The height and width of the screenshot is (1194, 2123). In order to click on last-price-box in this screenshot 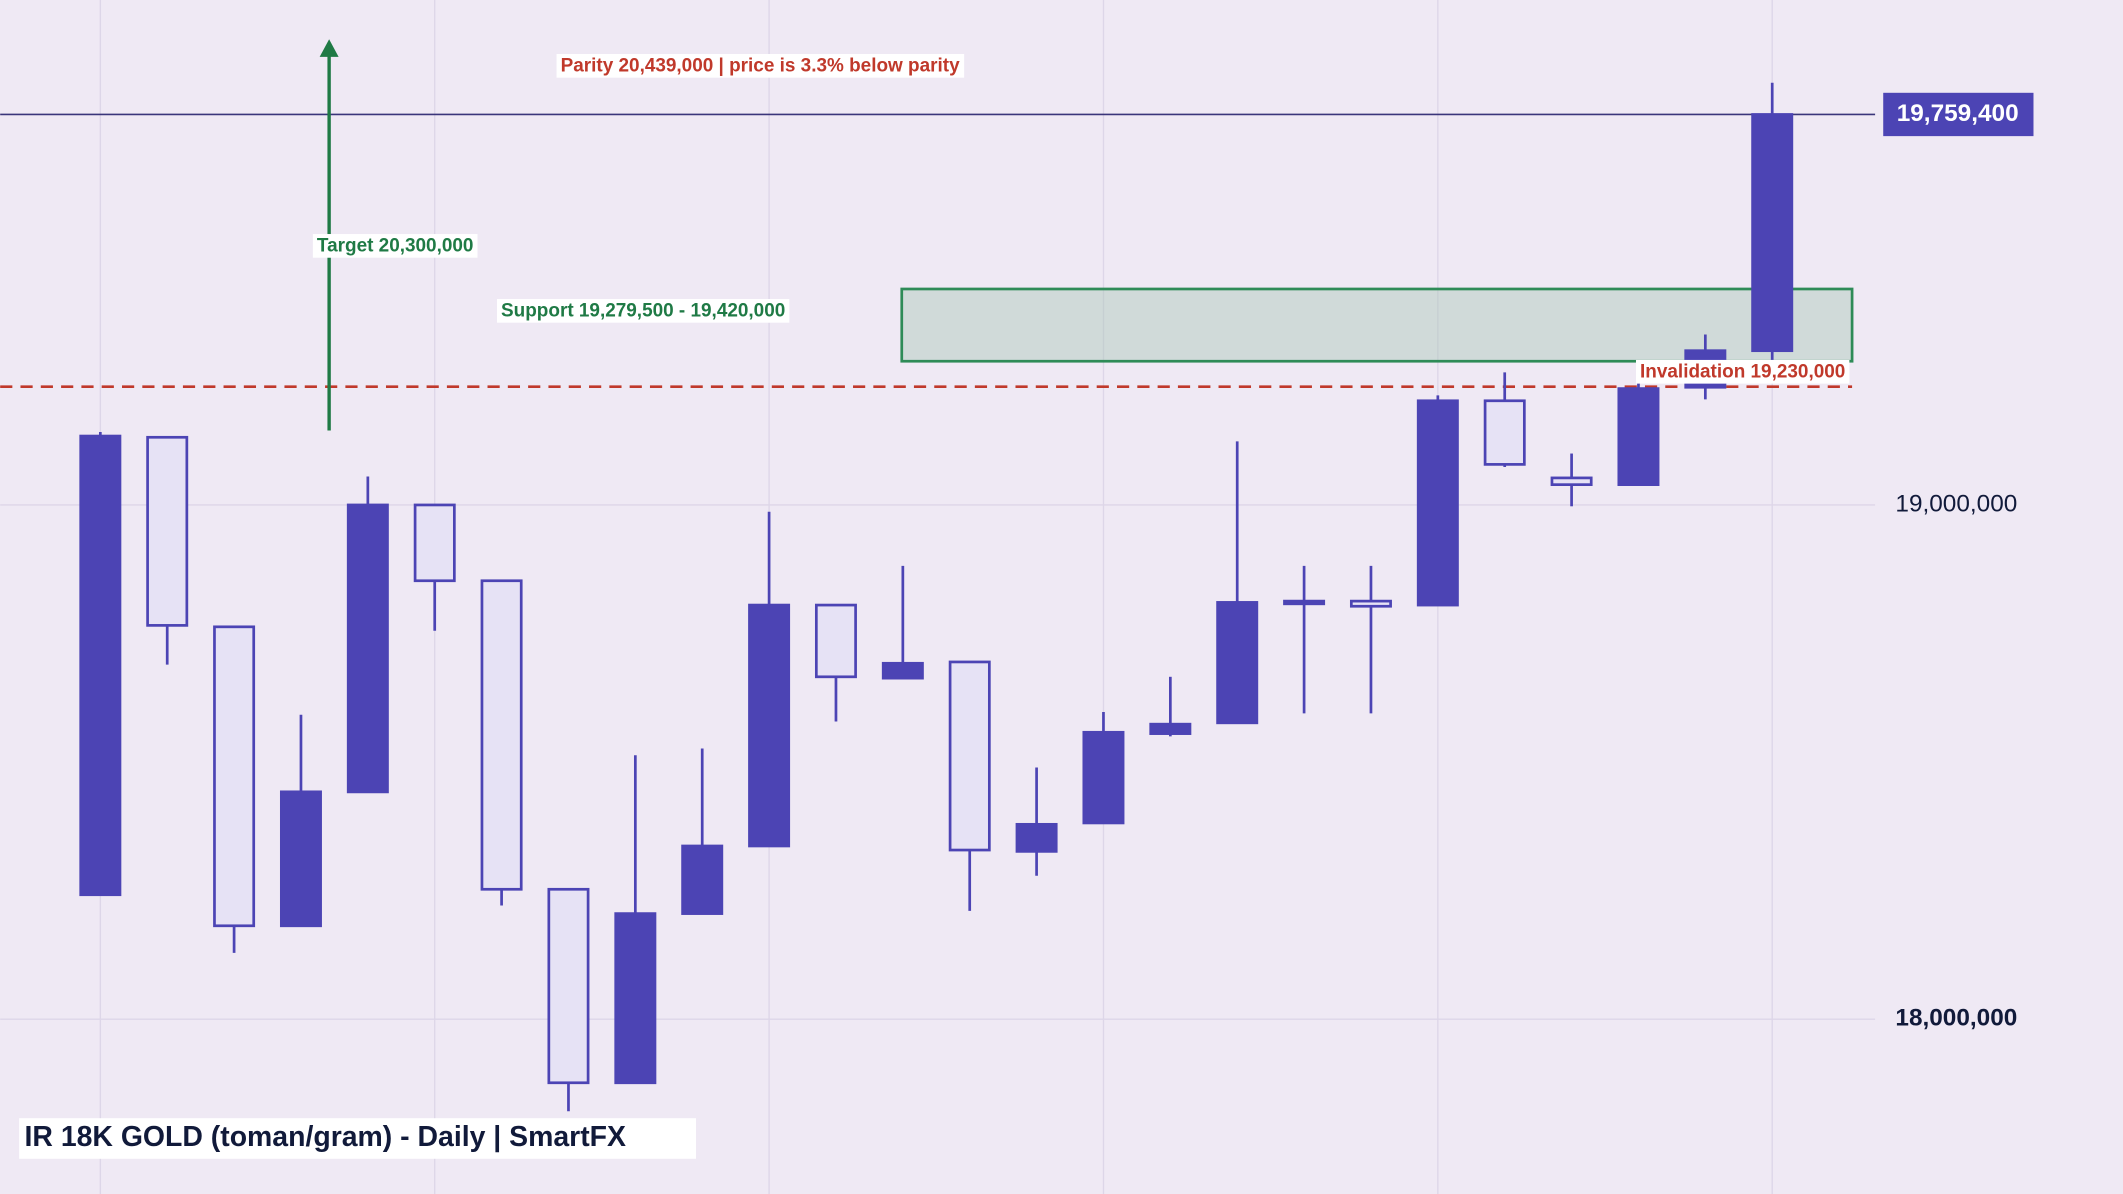, I will do `click(1958, 114)`.